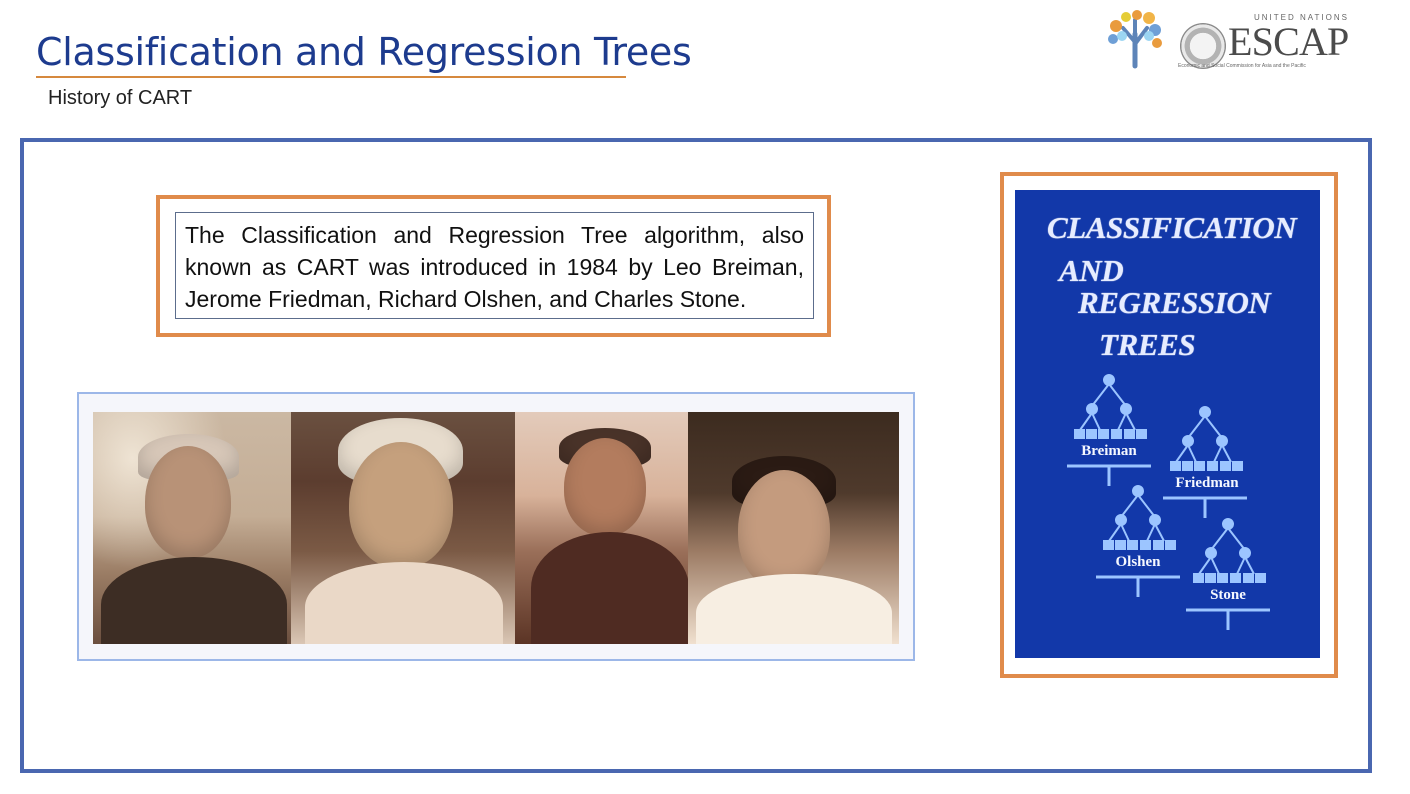  What do you see at coordinates (188, 502) in the screenshot?
I see `photo-1-face` at bounding box center [188, 502].